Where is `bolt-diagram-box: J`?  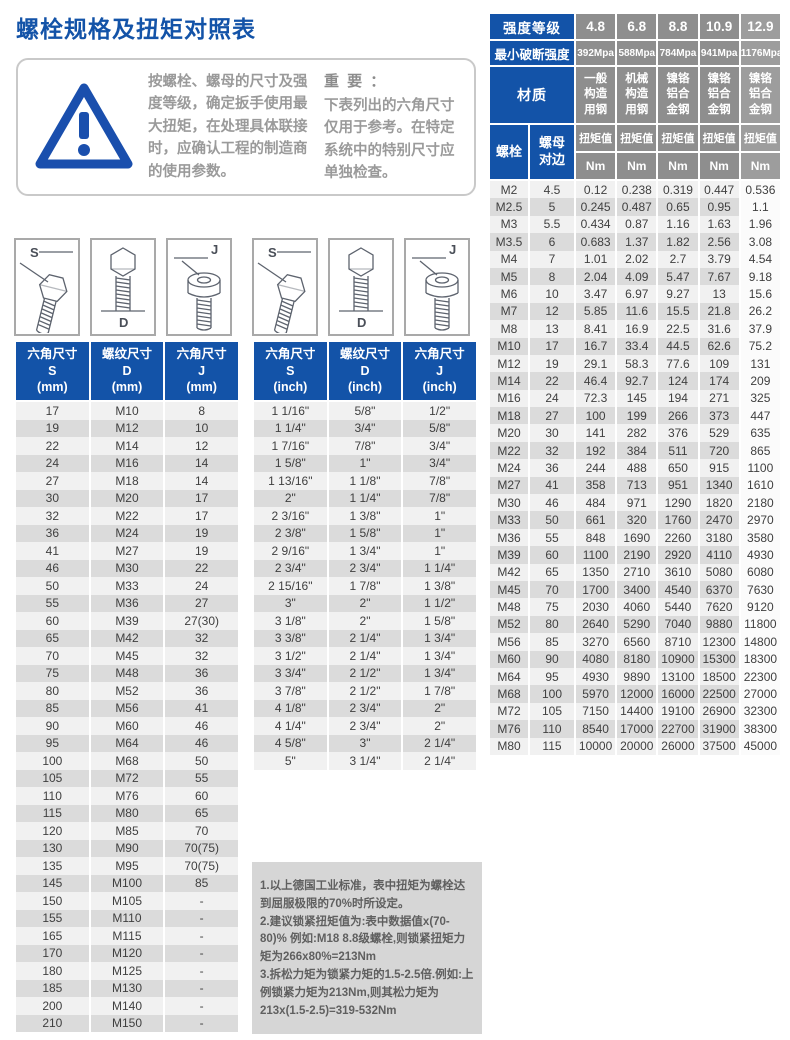 bolt-diagram-box: J is located at coordinates (437, 287).